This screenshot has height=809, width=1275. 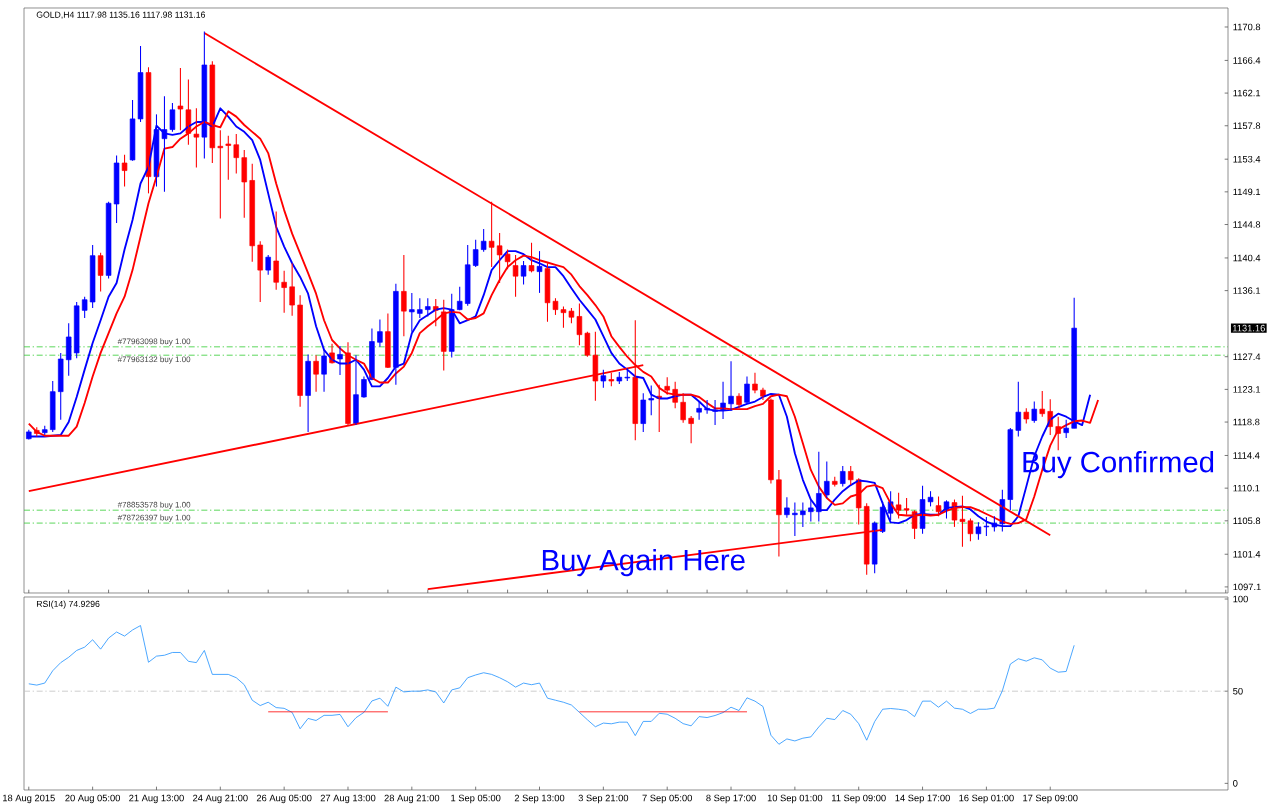 What do you see at coordinates (667, 799) in the screenshot?
I see `x-tick-label: 7 Sep 05:00` at bounding box center [667, 799].